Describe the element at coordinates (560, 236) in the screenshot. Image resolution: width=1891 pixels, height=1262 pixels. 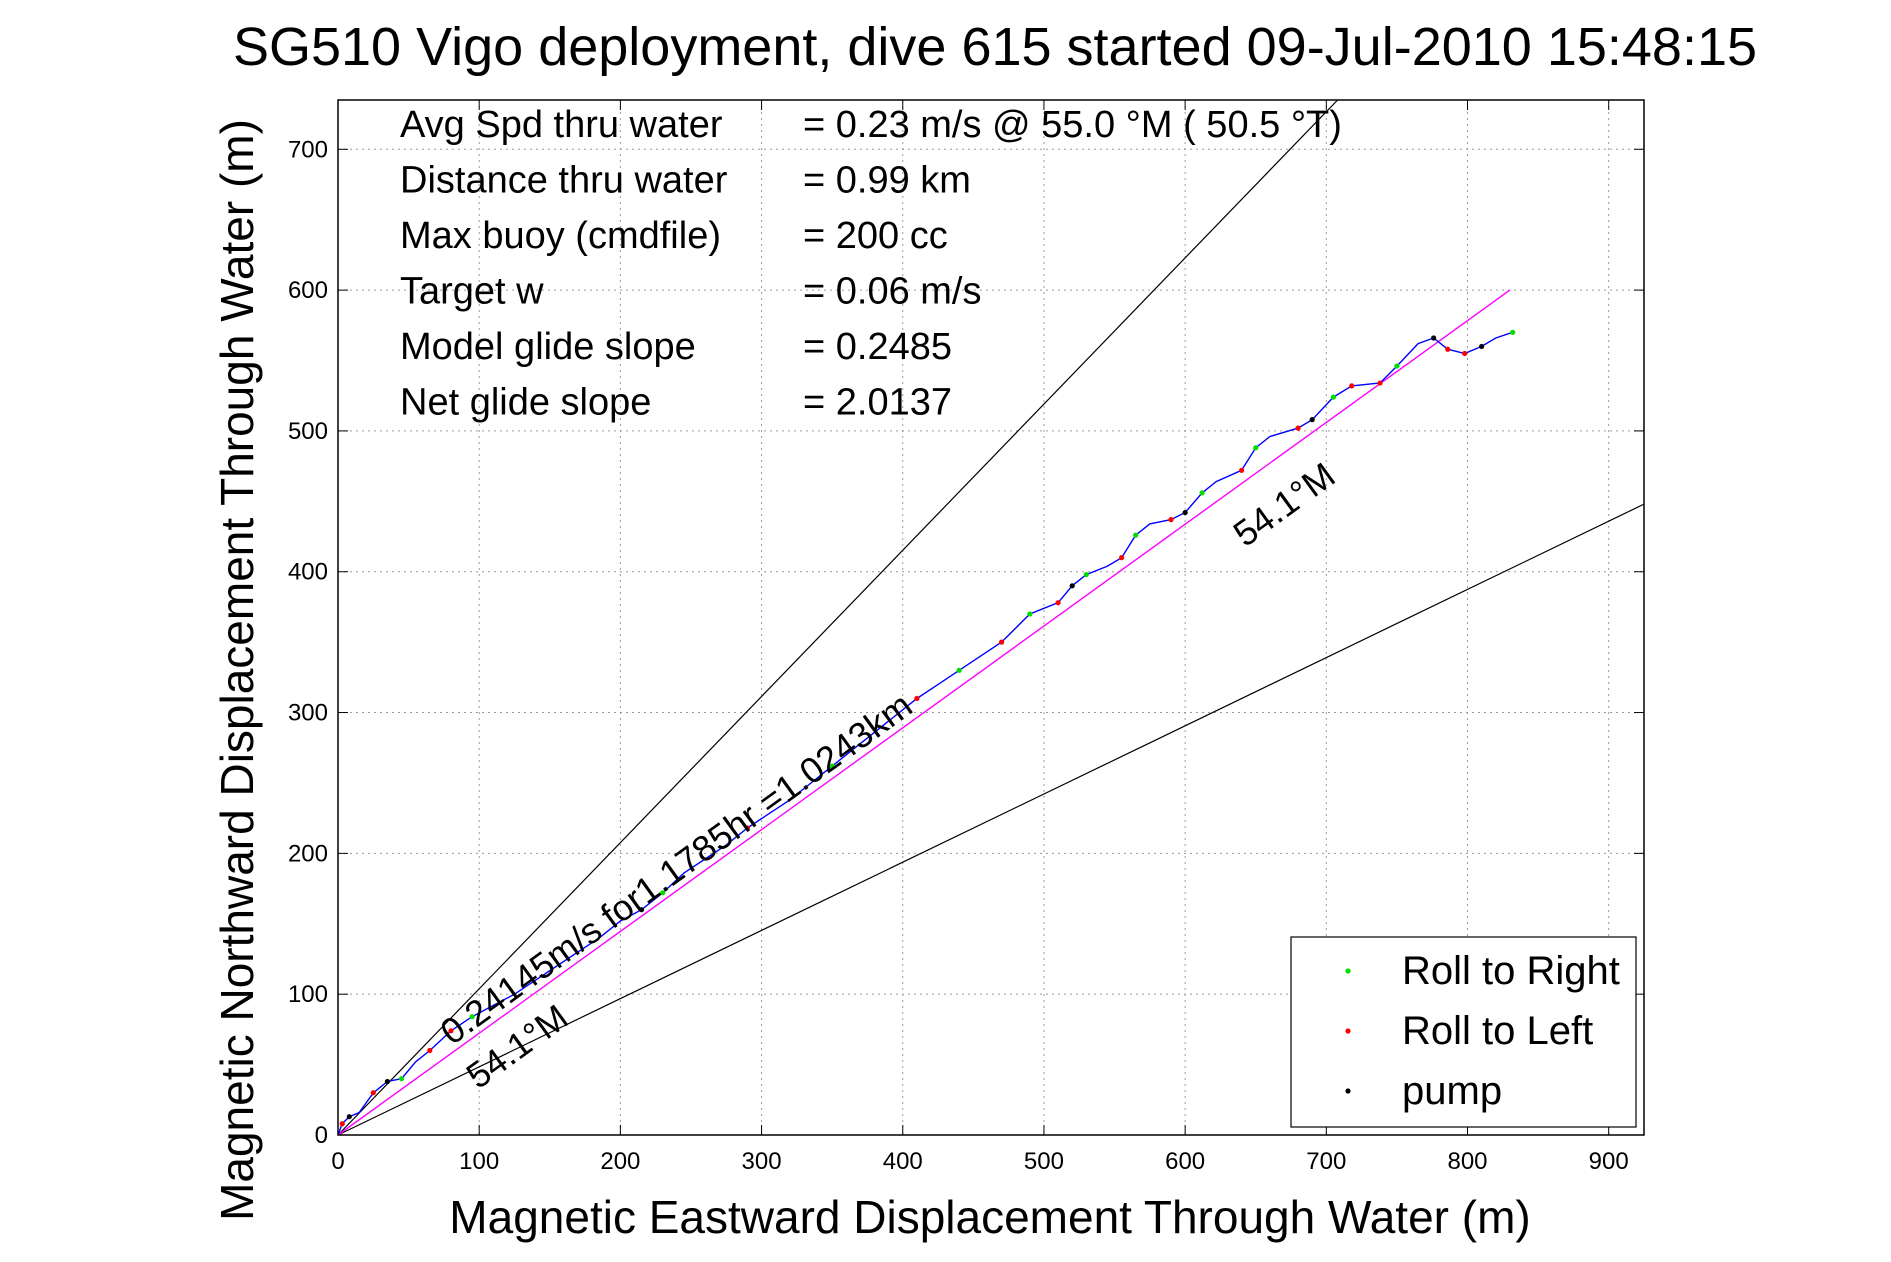
I see `stat-label: Max buoy (cmdfile)` at that location.